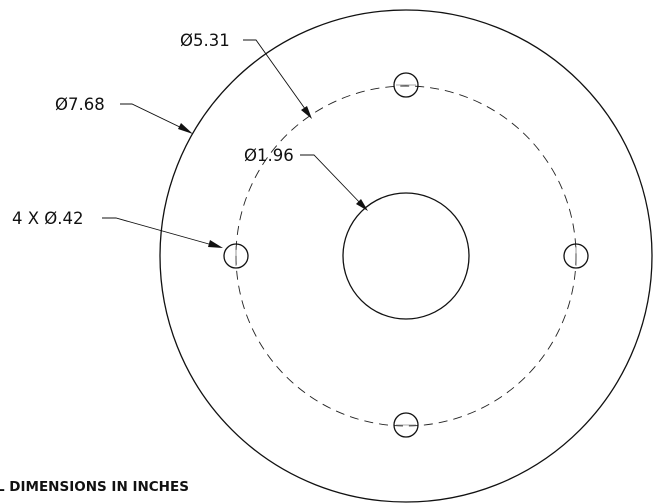 The width and height of the screenshot is (658, 504). What do you see at coordinates (406, 85) in the screenshot?
I see `bolt-hole-top` at bounding box center [406, 85].